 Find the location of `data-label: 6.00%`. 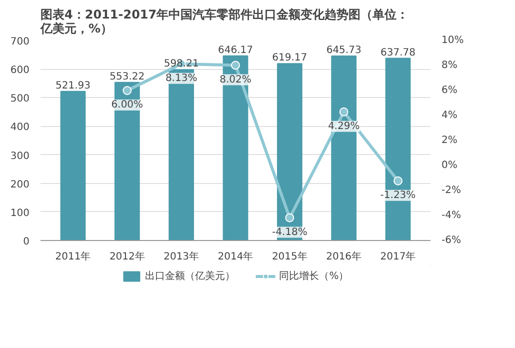

data-label: 6.00% is located at coordinates (127, 105).